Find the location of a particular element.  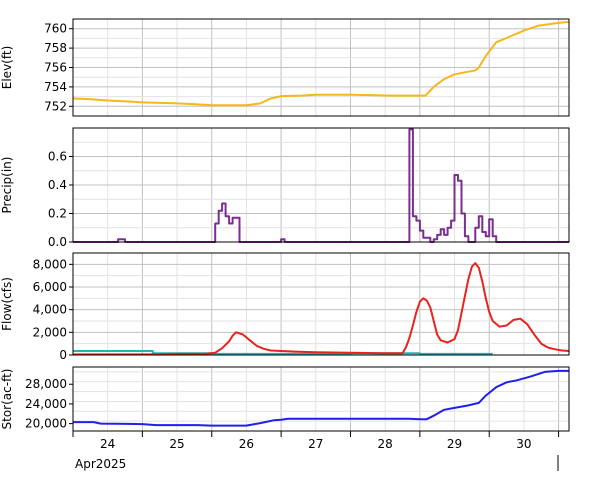

x-tick-label: 29 is located at coordinates (454, 444).